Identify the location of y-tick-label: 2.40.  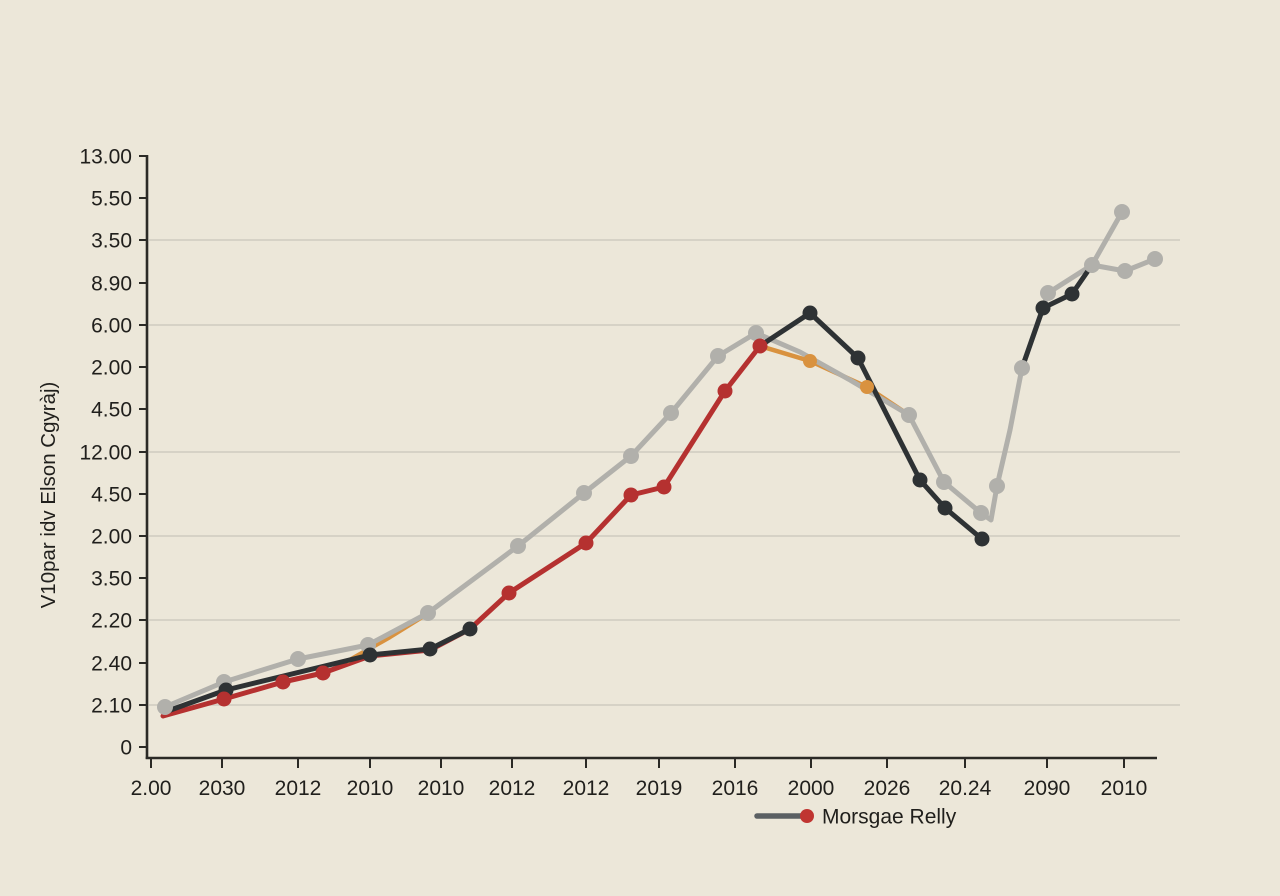
(111, 664).